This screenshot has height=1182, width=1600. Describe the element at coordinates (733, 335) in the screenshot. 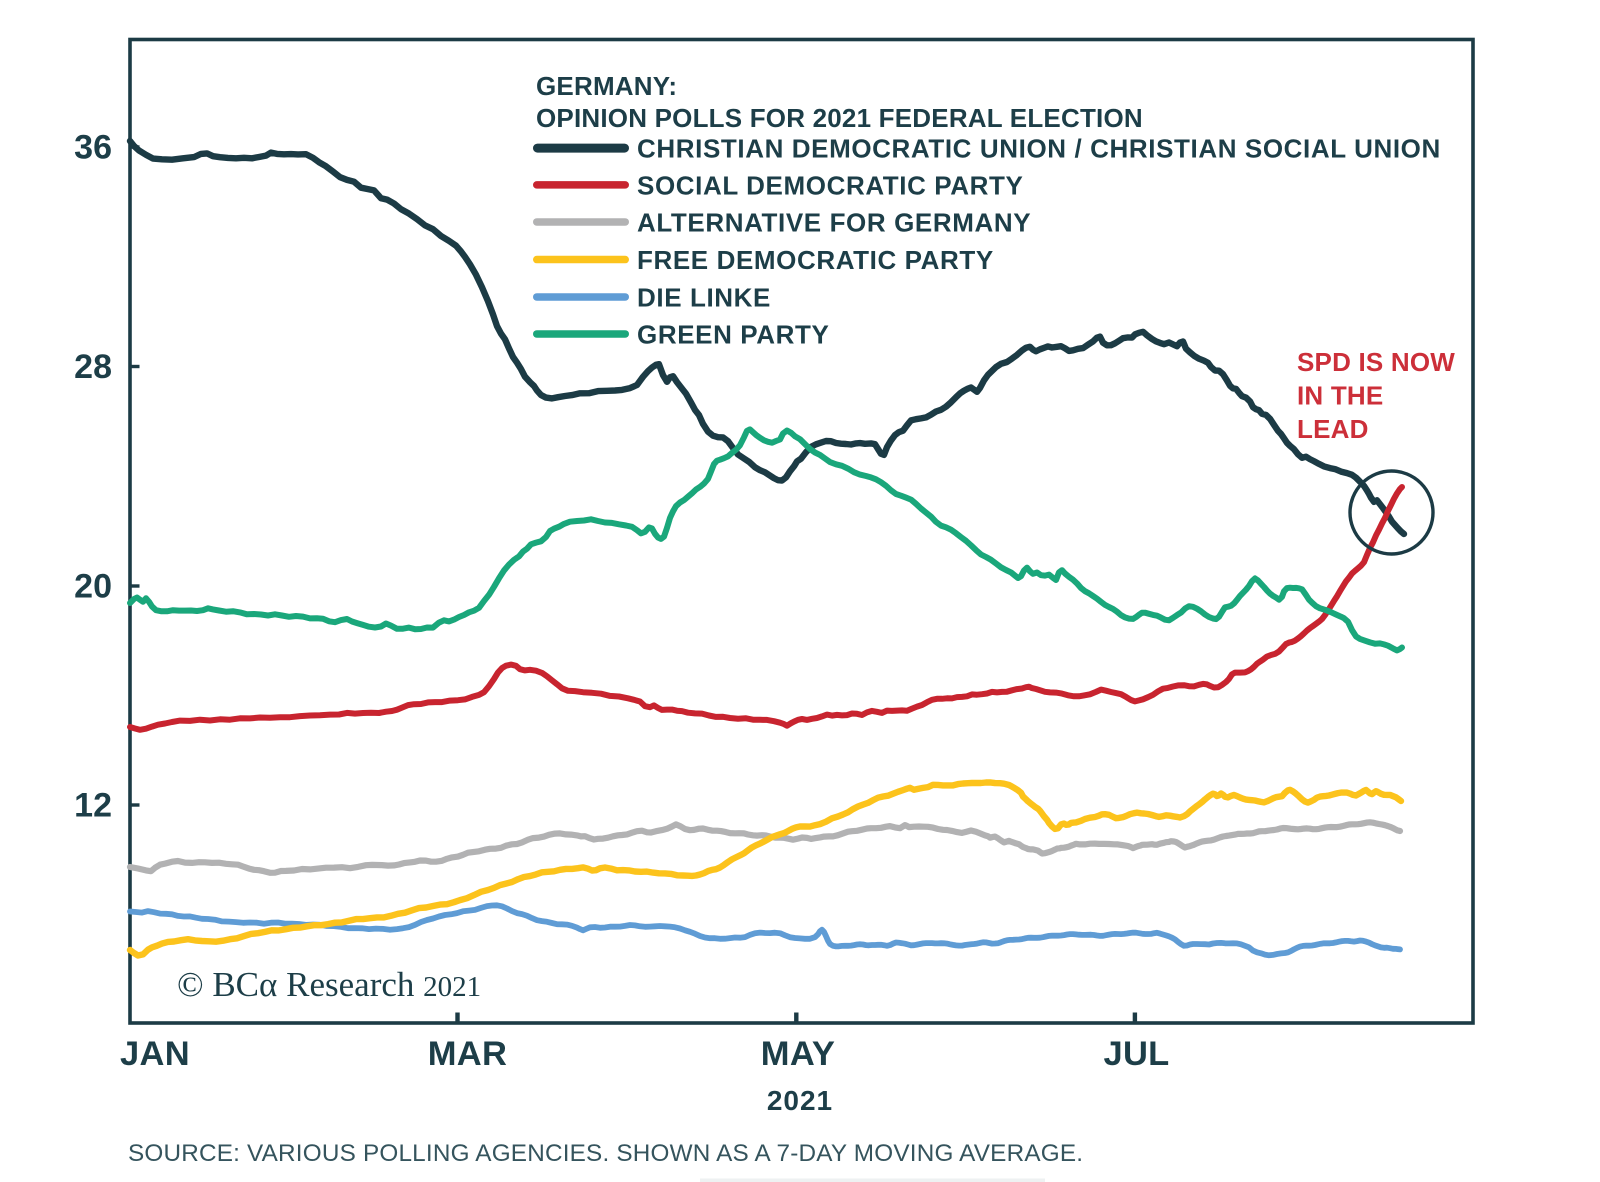

I see `svg-text: GREEN PARTY` at that location.